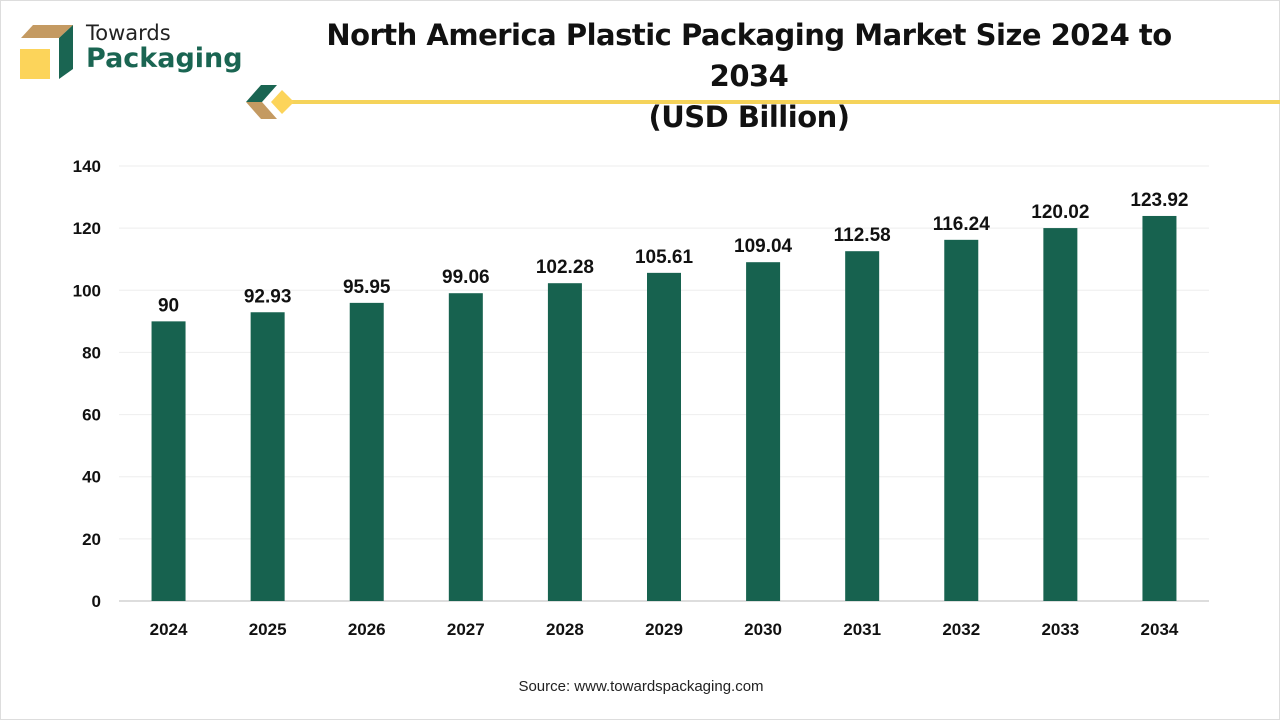  Describe the element at coordinates (862, 235) in the screenshot. I see `data-label: 112.58` at that location.